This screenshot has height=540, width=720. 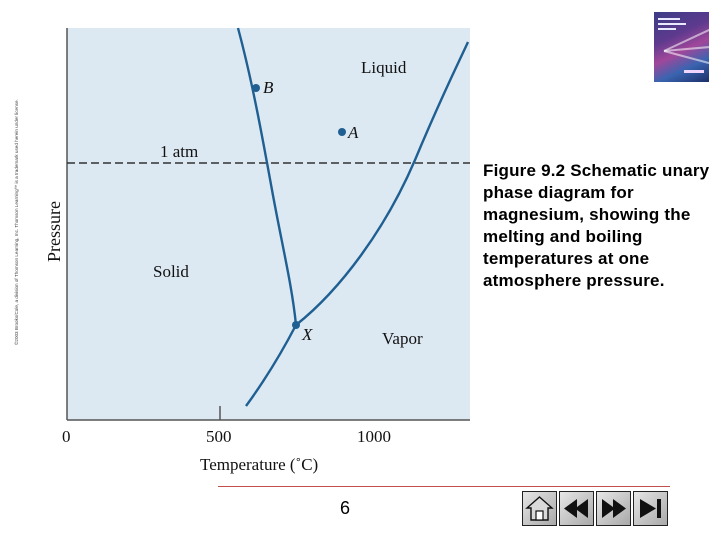 What do you see at coordinates (296, 325) in the screenshot?
I see `point-x` at bounding box center [296, 325].